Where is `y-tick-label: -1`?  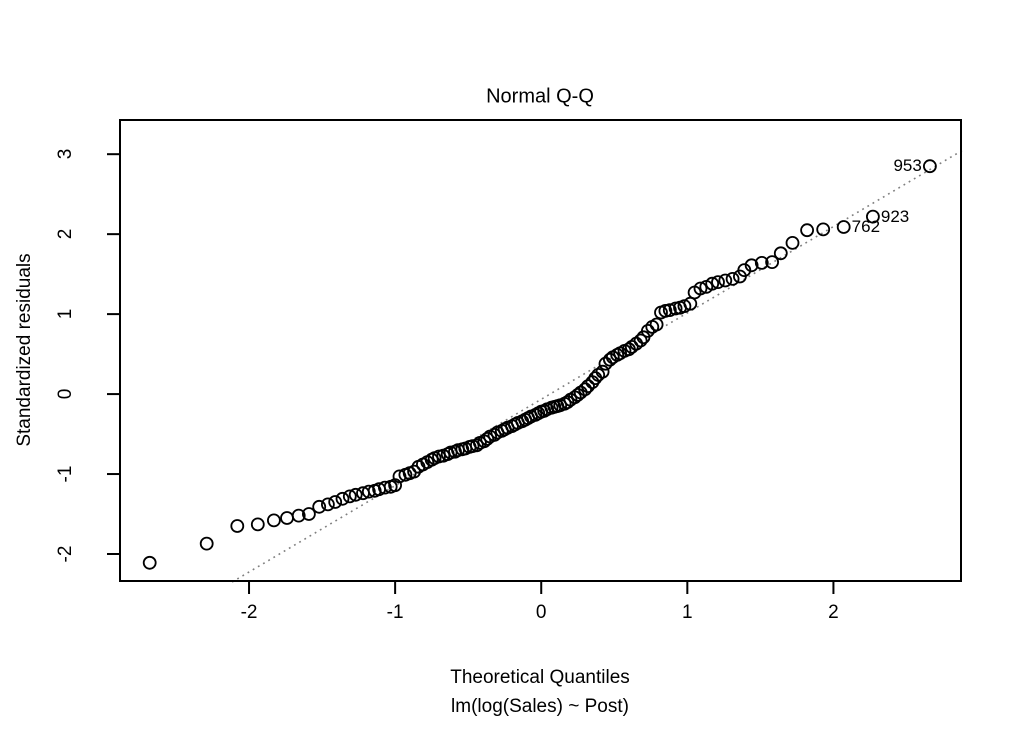 y-tick-label: -1 is located at coordinates (65, 474).